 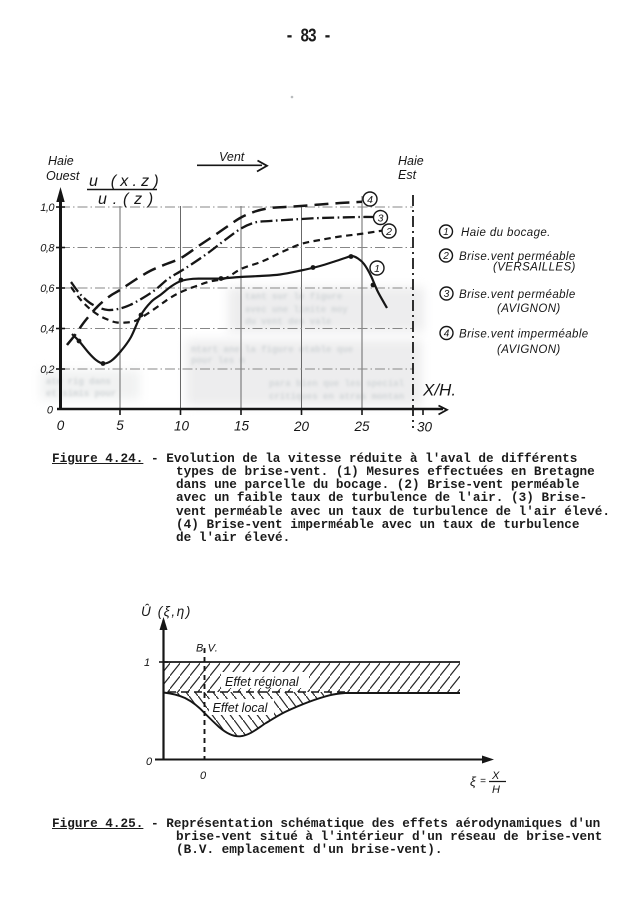 I want to click on svg-text: Brise.vent imperméable, so click(x=524, y=335).